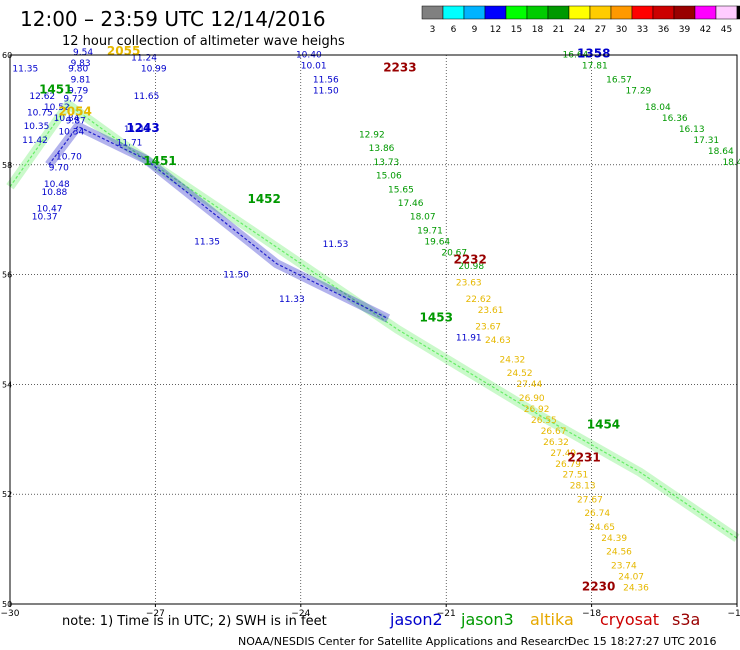  Describe the element at coordinates (73, 100) in the screenshot. I see `jason2-point: 9.72` at that location.